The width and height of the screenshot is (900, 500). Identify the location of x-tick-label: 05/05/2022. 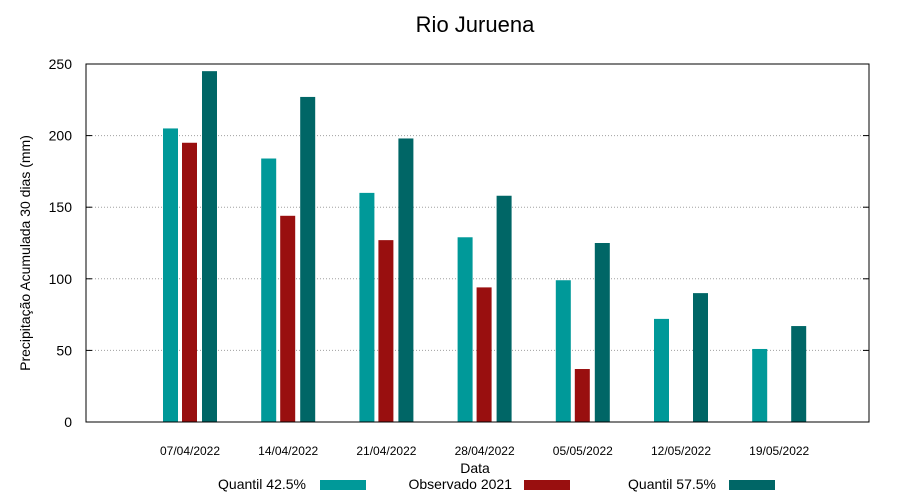
(583, 451).